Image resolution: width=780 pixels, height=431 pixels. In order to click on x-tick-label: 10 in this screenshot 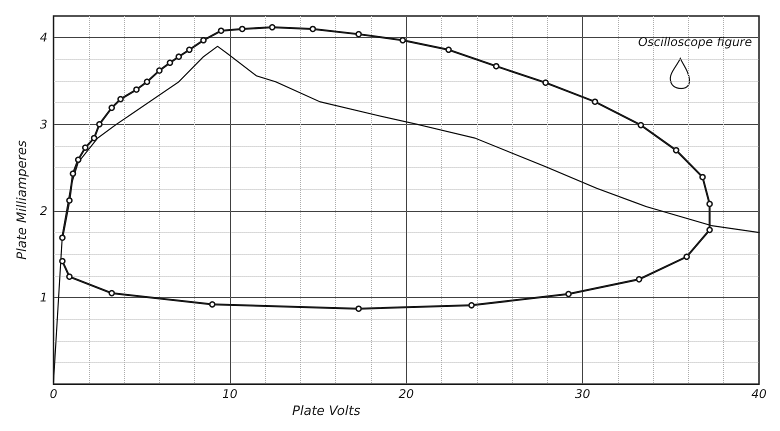, I will do `click(230, 394)`.